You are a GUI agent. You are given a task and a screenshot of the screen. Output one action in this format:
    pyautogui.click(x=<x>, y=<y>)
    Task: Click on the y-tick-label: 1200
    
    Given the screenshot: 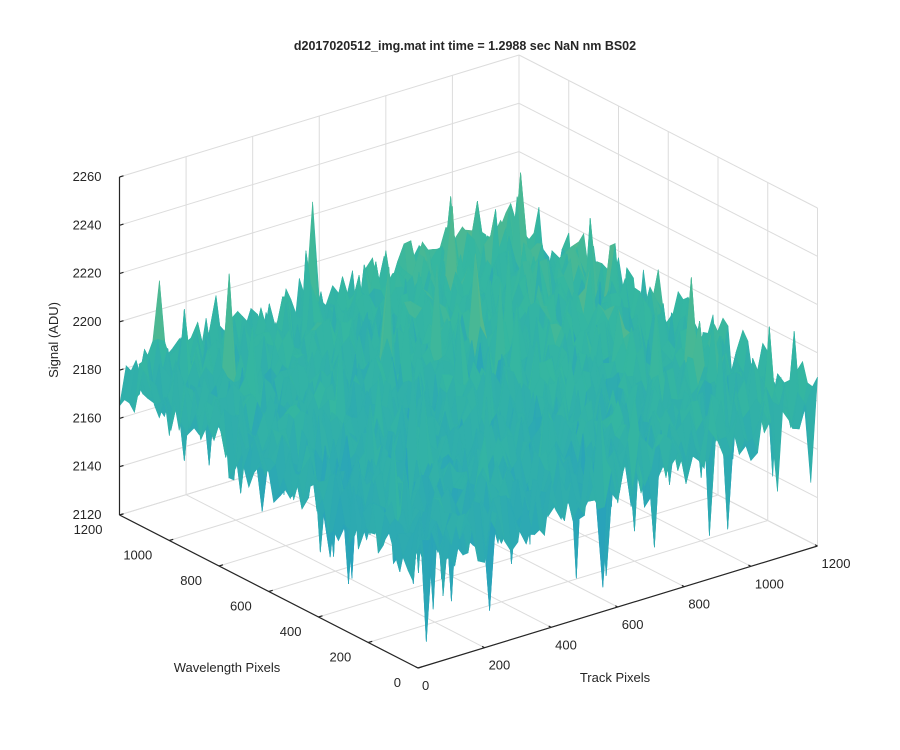 What is the action you would take?
    pyautogui.click(x=88, y=529)
    